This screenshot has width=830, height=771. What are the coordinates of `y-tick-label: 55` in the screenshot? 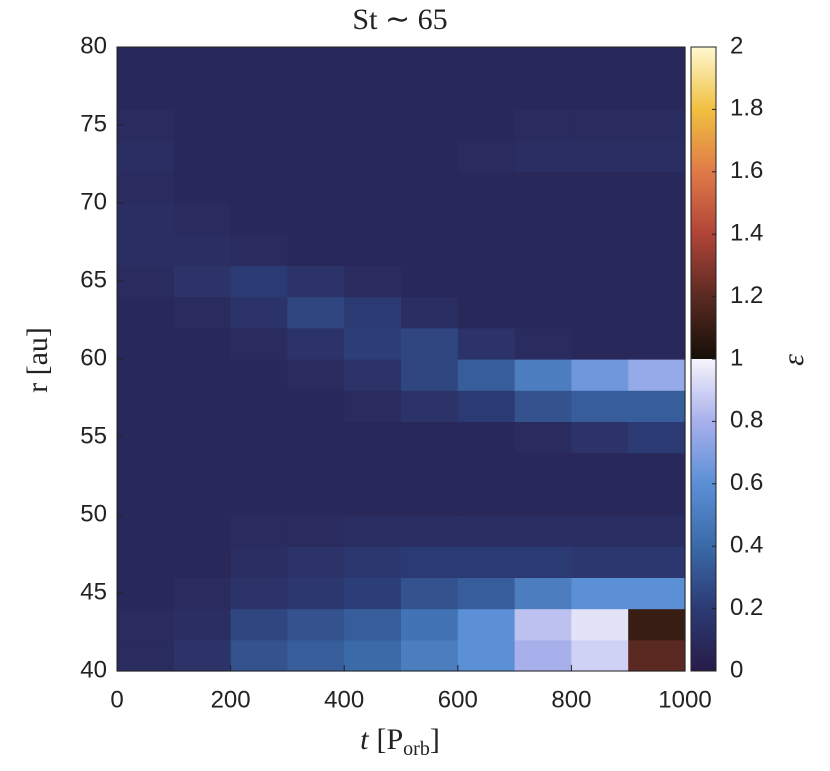 It's located at (93, 435).